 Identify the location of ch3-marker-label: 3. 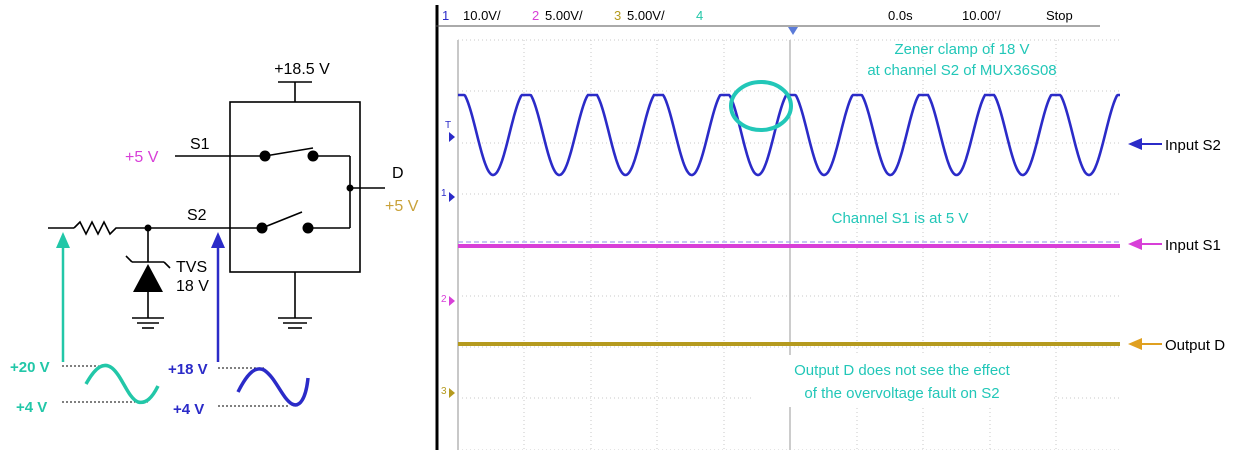
(444, 391).